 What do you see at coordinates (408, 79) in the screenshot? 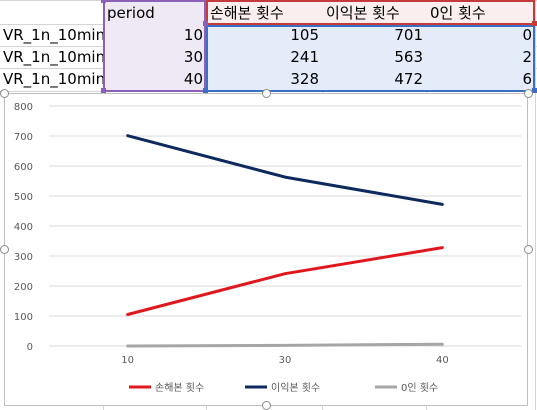
I see `cell-profit-count: 472` at bounding box center [408, 79].